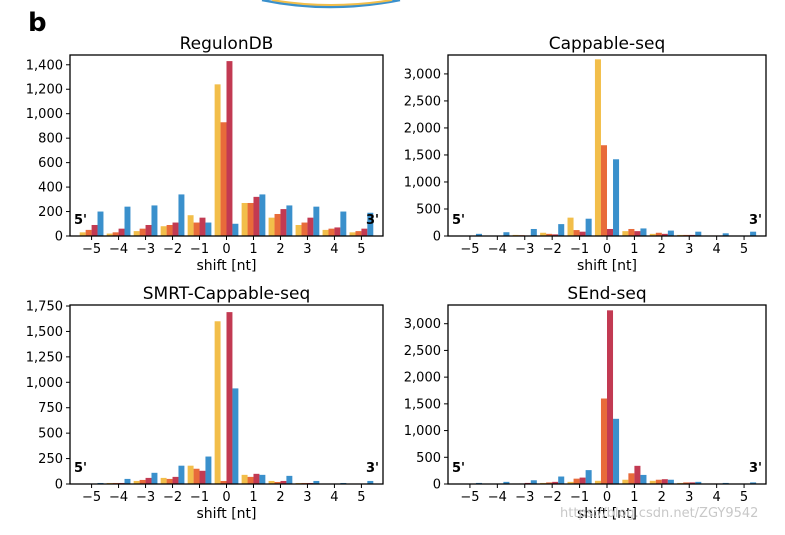 The image size is (785, 535). I want to click on x-tick-label: −5, so click(91, 249).